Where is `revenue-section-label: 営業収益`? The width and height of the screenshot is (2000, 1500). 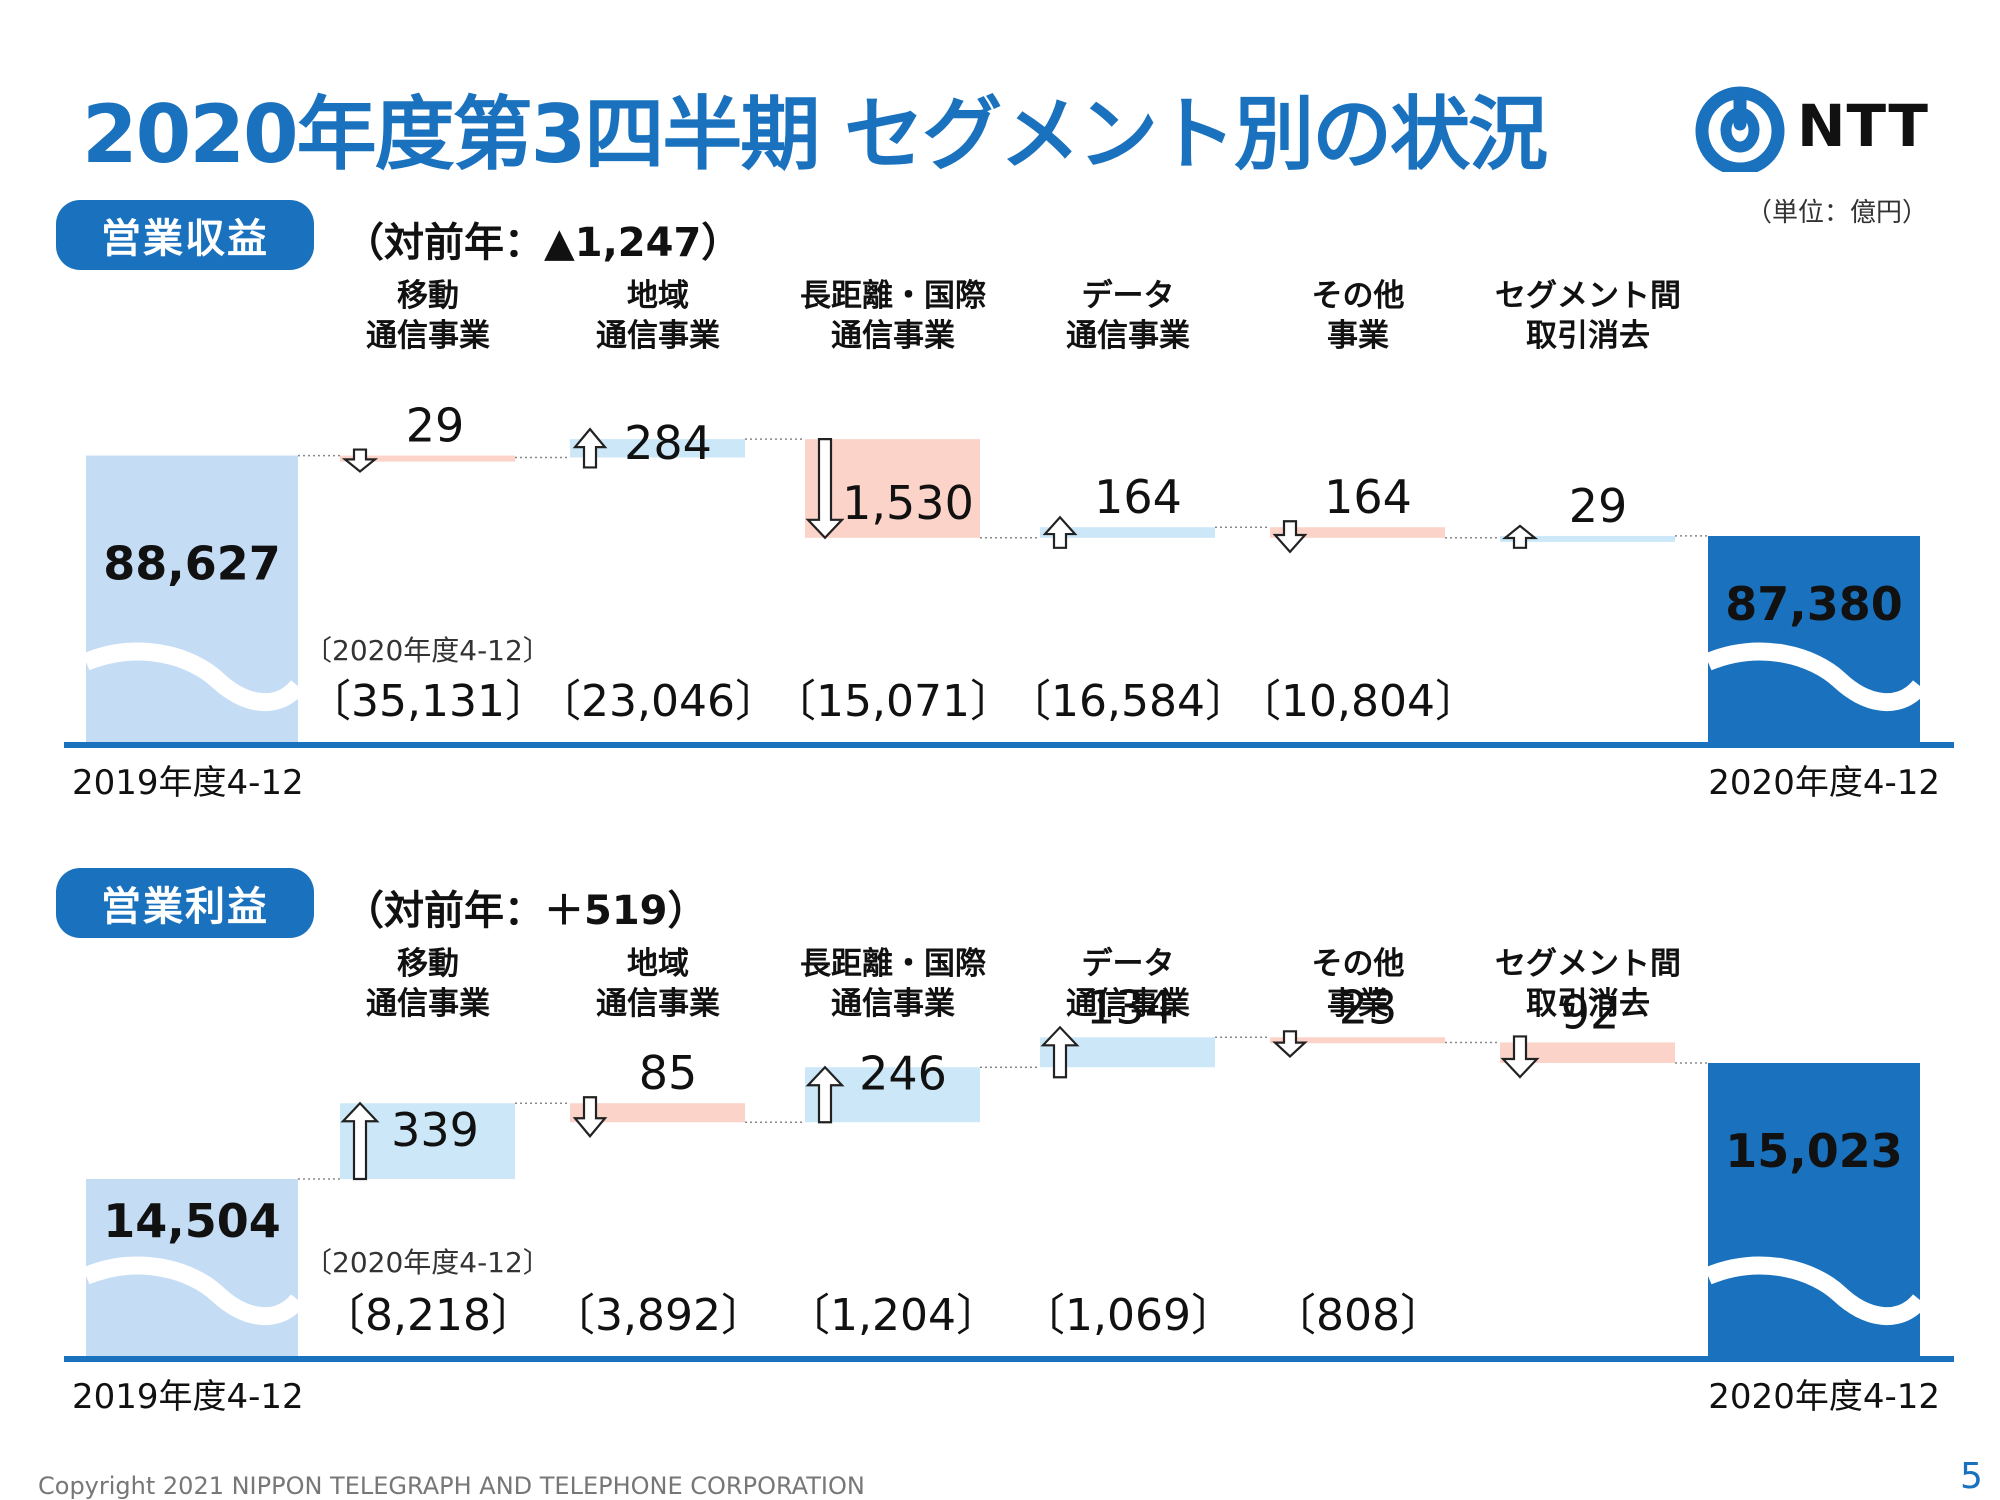 revenue-section-label: 営業収益 is located at coordinates (185, 235).